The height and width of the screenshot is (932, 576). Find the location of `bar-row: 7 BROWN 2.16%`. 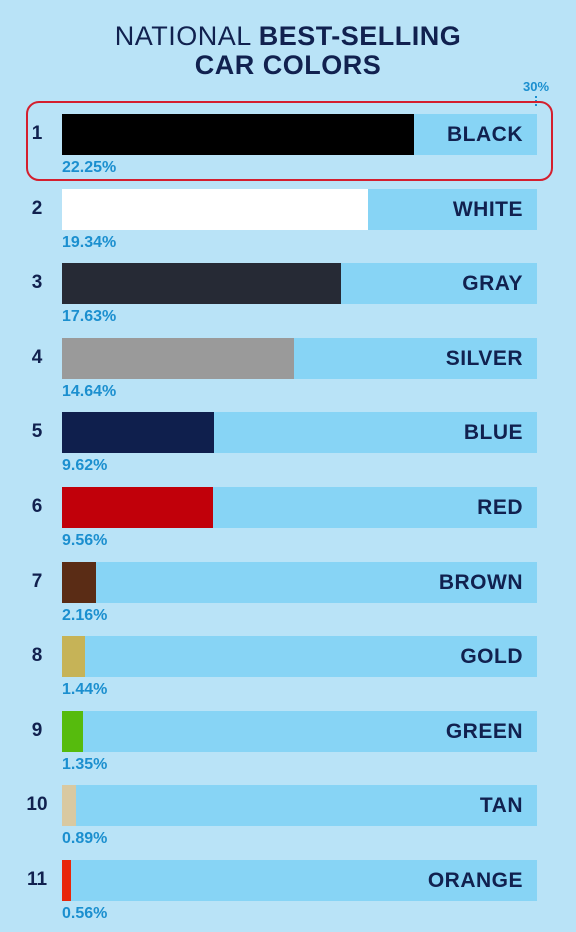

bar-row: 7 BROWN 2.16% is located at coordinates (288, 598).